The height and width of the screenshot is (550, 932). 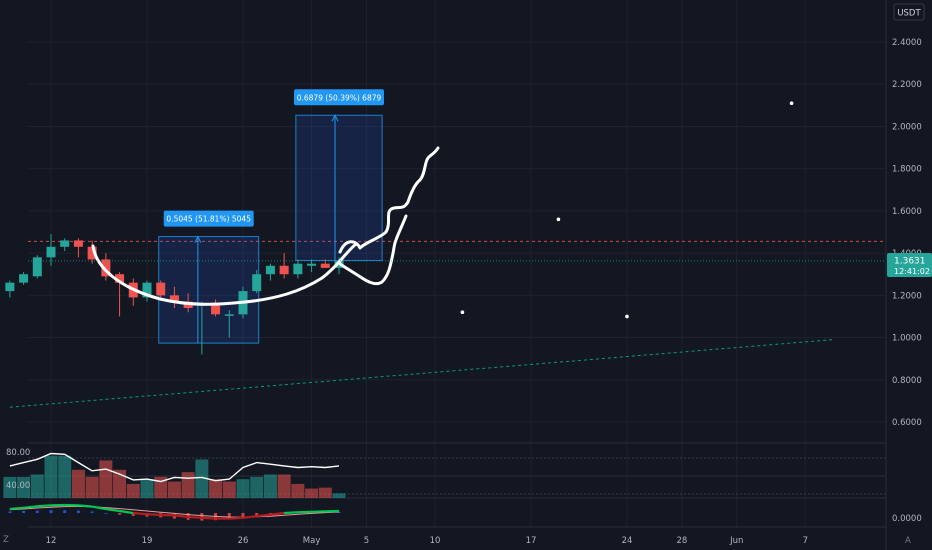 What do you see at coordinates (907, 381) in the screenshot?
I see `price-tick-label: 0.8000` at bounding box center [907, 381].